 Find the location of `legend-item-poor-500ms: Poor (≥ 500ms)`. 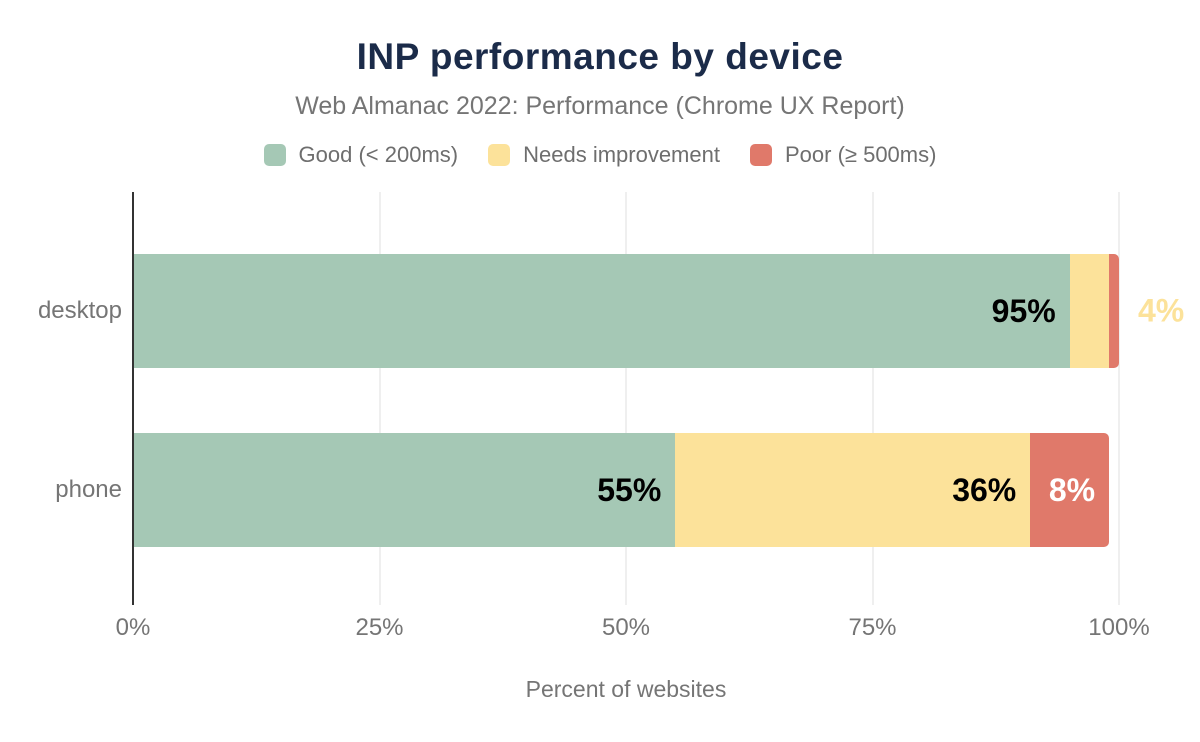

legend-item-poor-500ms: Poor (≥ 500ms) is located at coordinates (843, 155).